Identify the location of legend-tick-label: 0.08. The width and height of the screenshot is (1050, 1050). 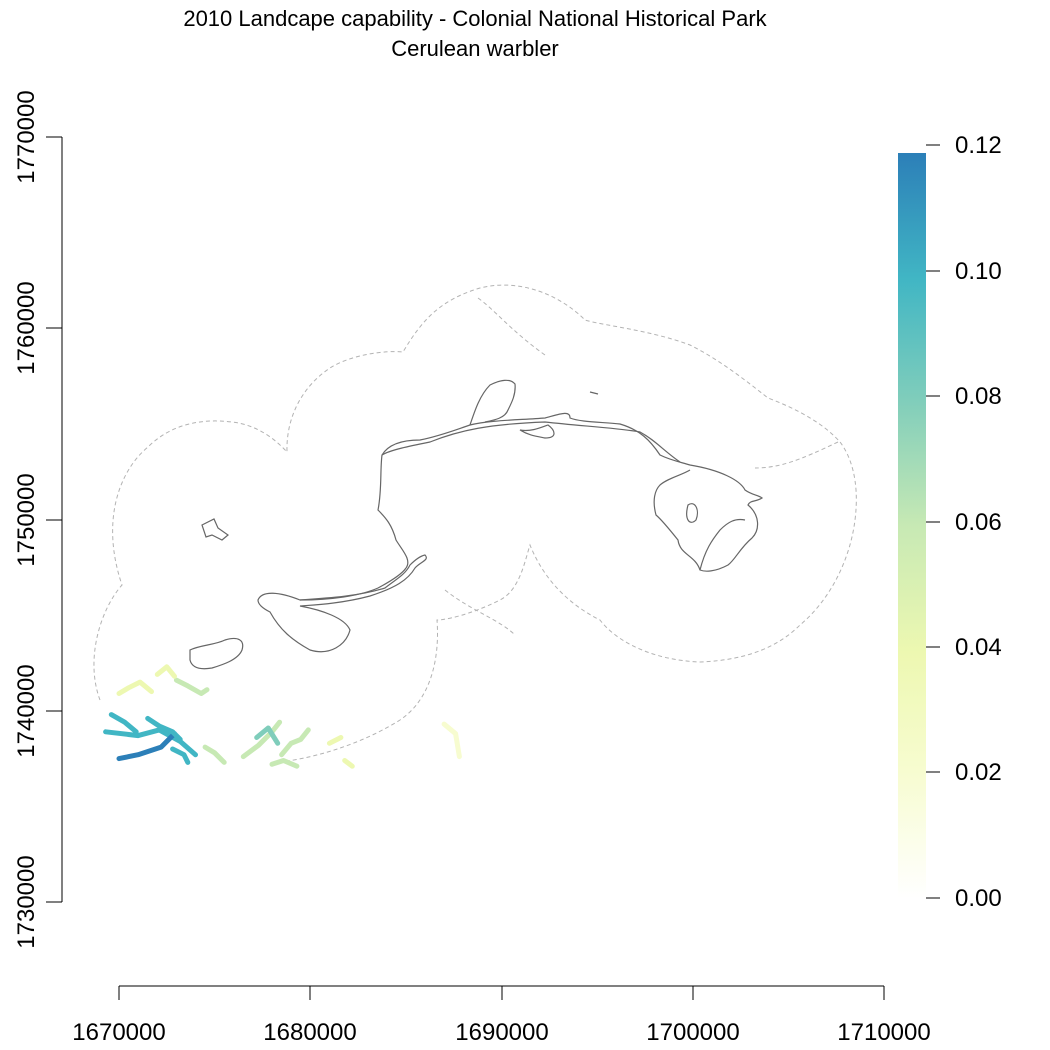
(978, 396).